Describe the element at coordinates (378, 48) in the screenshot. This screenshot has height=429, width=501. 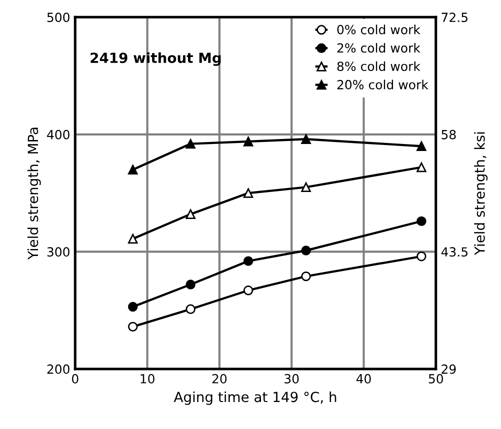
I see `legend-label: 2% cold work` at that location.